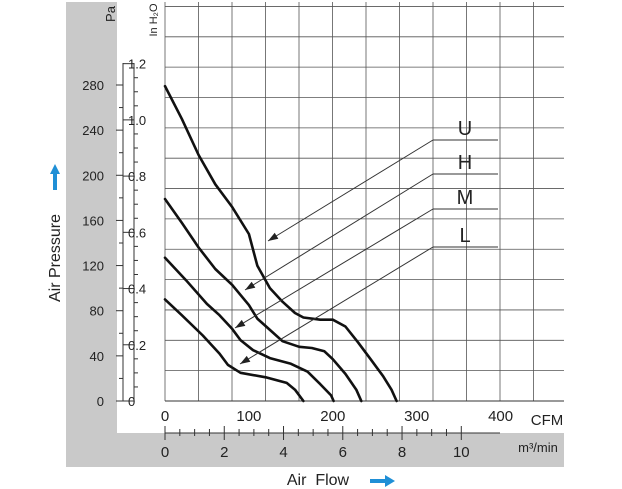  I want to click on leader-line-L, so click(336, 305).